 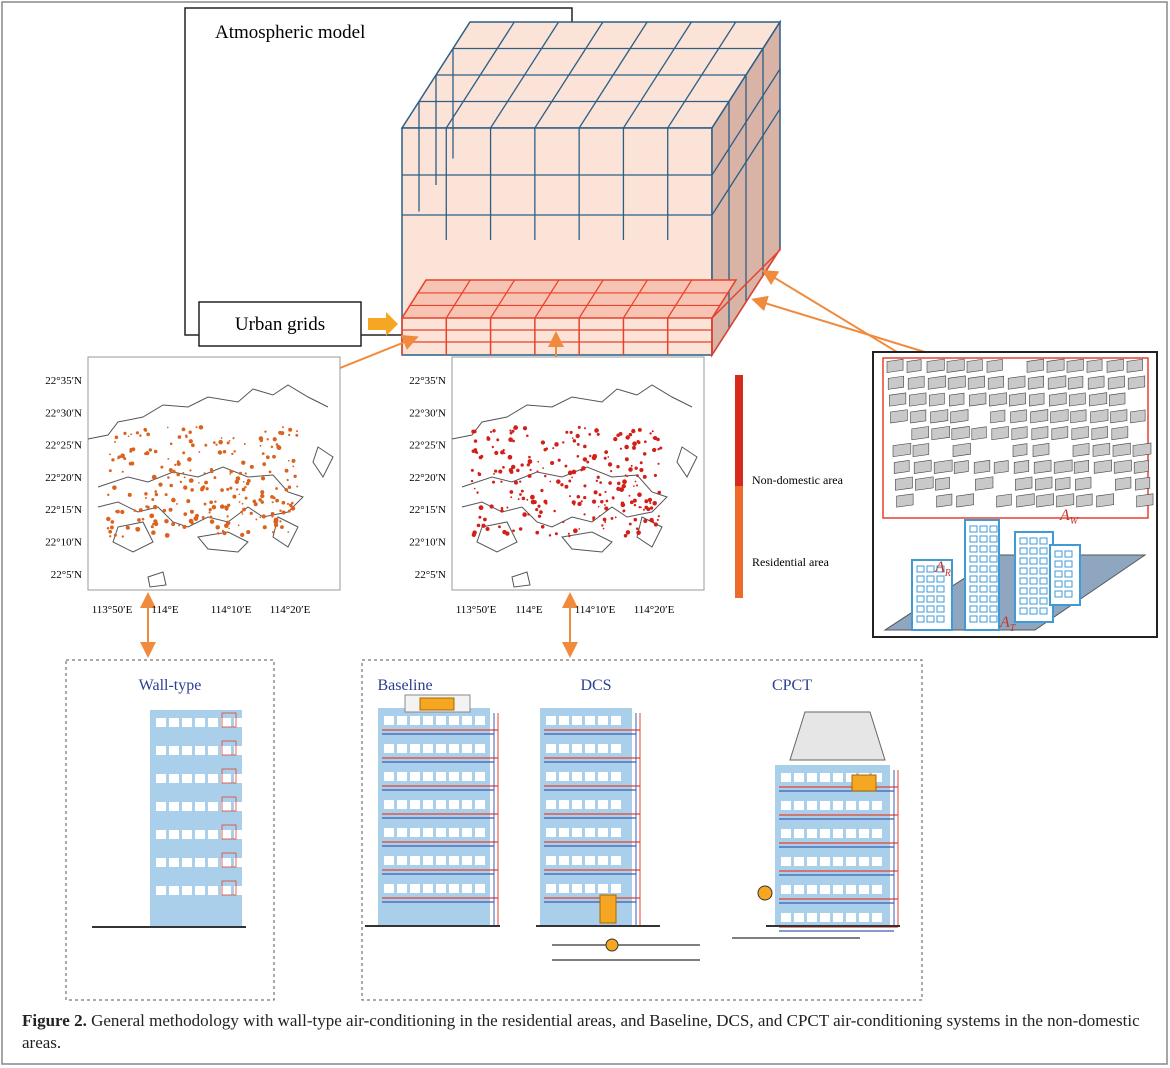 I want to click on lon-label: 114°20′E, so click(x=654, y=610).